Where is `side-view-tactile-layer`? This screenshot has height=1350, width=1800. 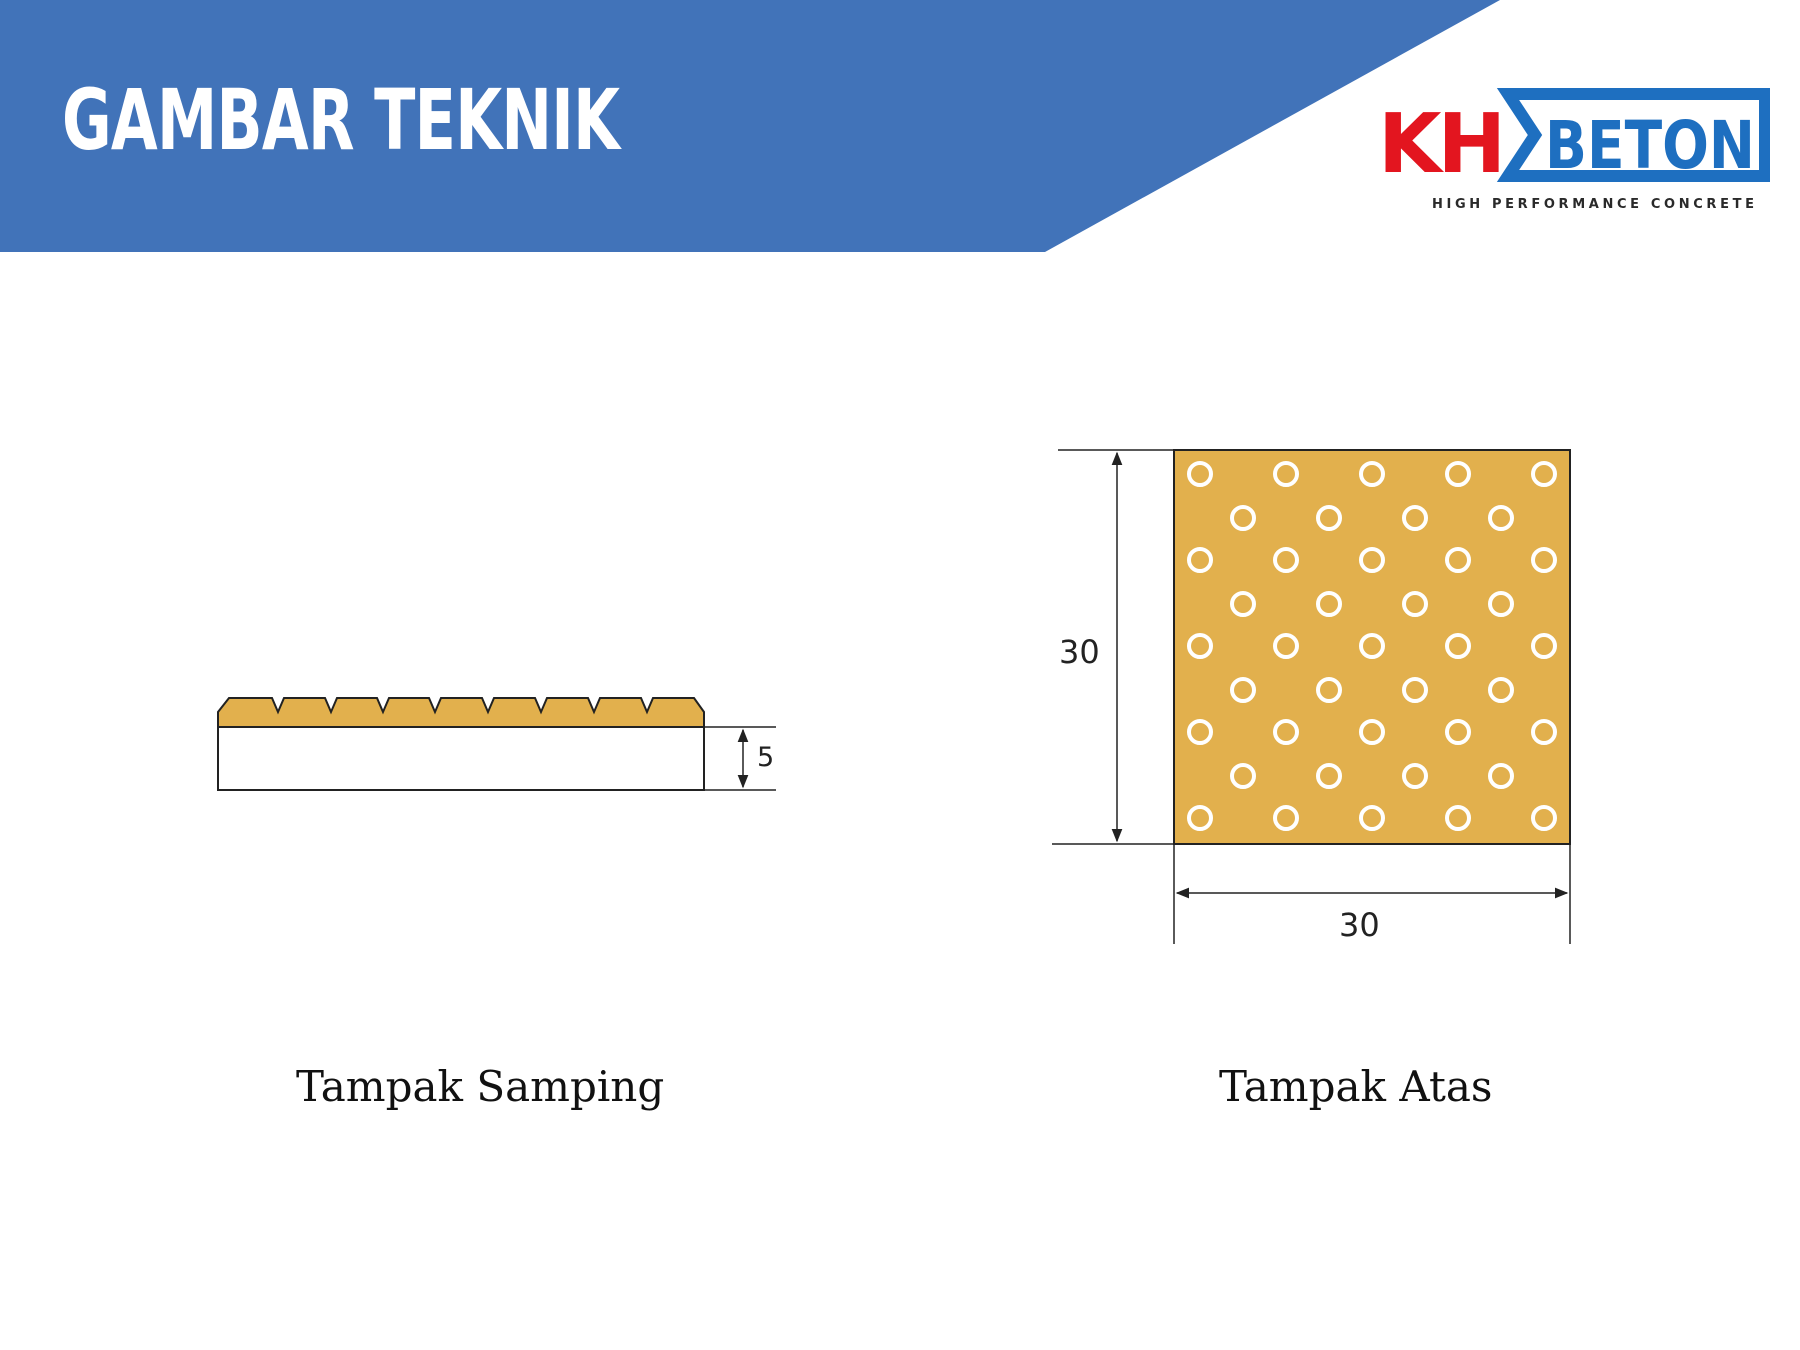 side-view-tactile-layer is located at coordinates (461, 712).